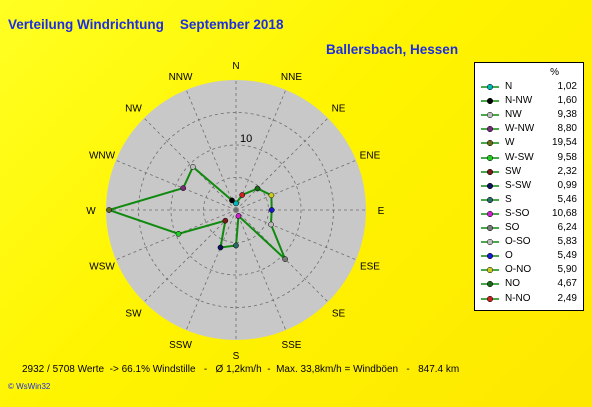 The width and height of the screenshot is (592, 407). What do you see at coordinates (370, 266) in the screenshot?
I see `direction-label-ese: ESE` at bounding box center [370, 266].